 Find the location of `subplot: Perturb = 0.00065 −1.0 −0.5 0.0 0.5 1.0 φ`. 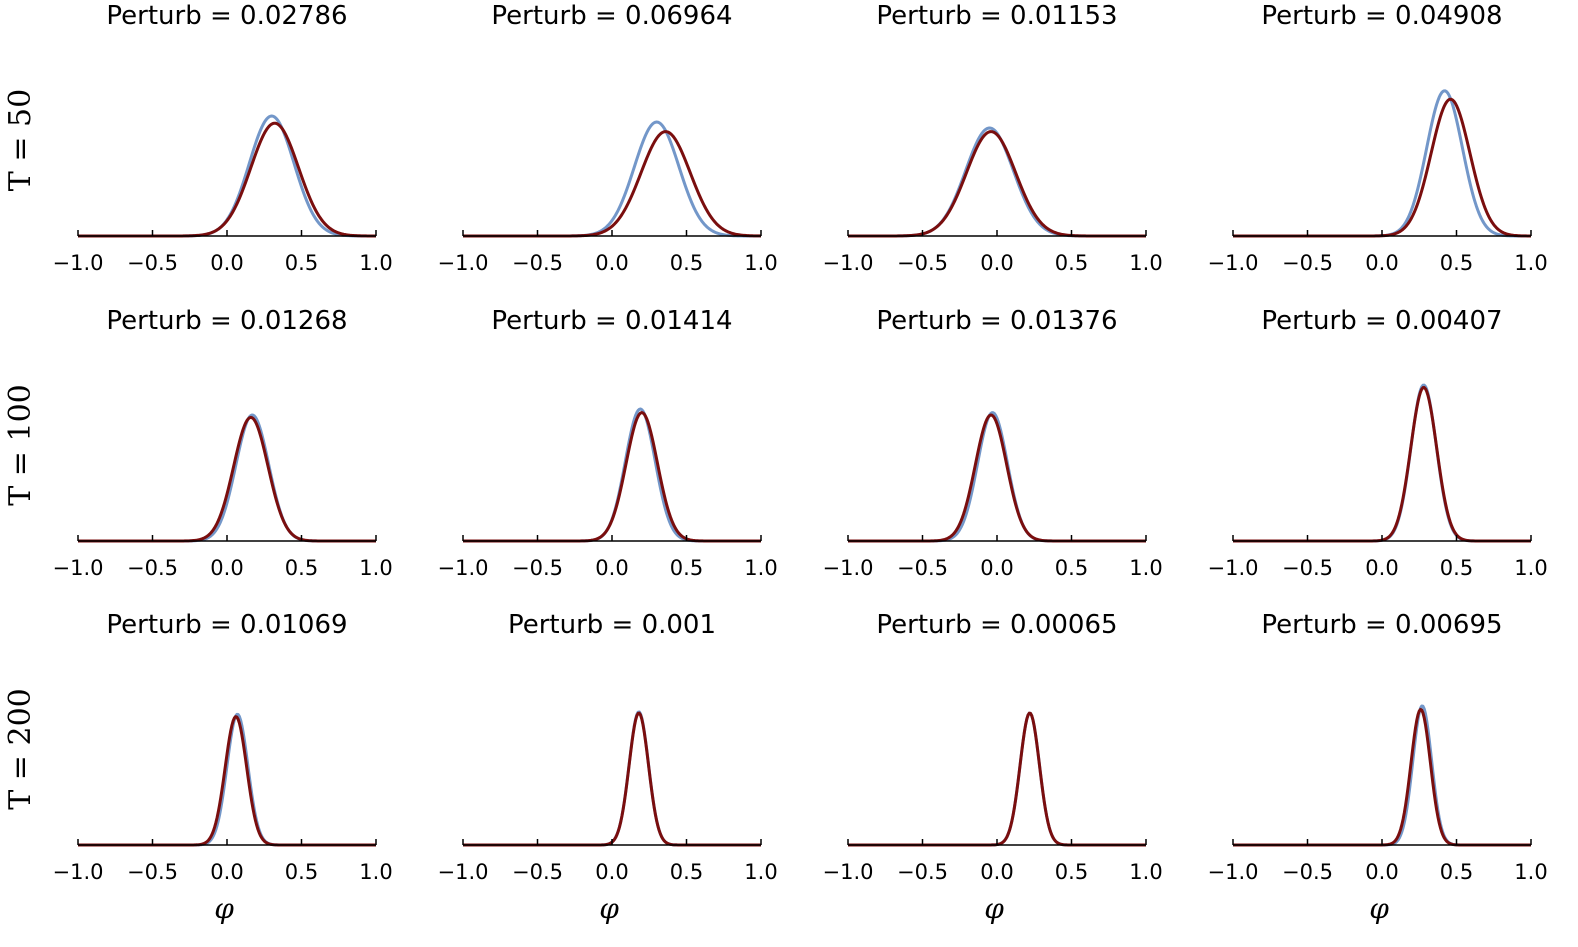

subplot: Perturb = 0.00065 −1.0 −0.5 0.0 0.5 1.0 φ is located at coordinates (993, 767).